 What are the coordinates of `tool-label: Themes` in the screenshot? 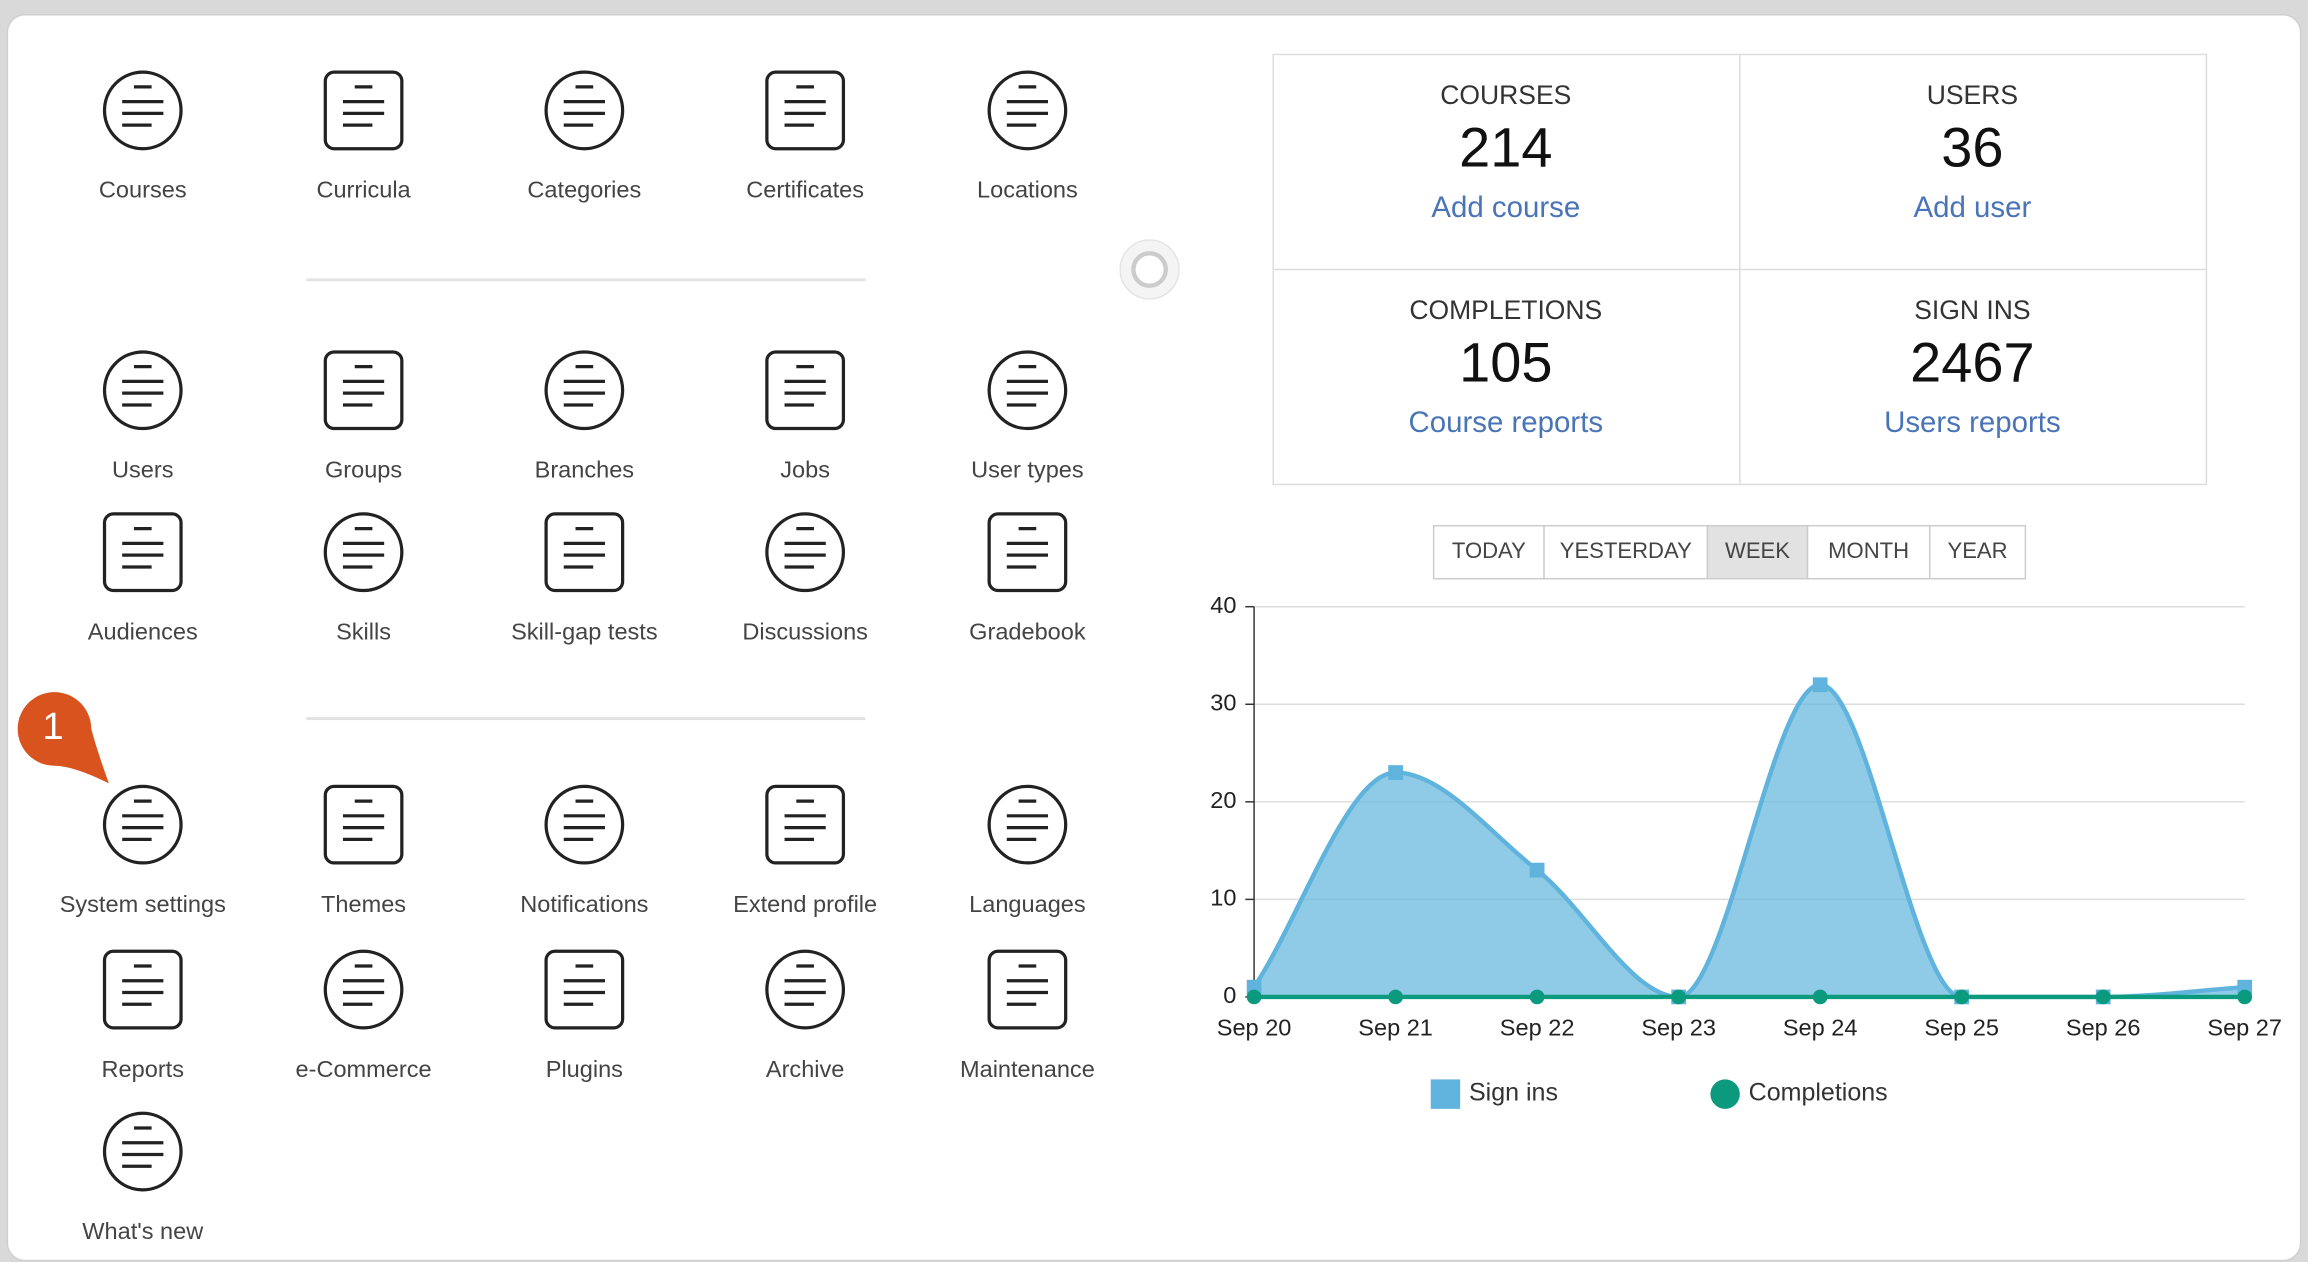 It's located at (363, 904).